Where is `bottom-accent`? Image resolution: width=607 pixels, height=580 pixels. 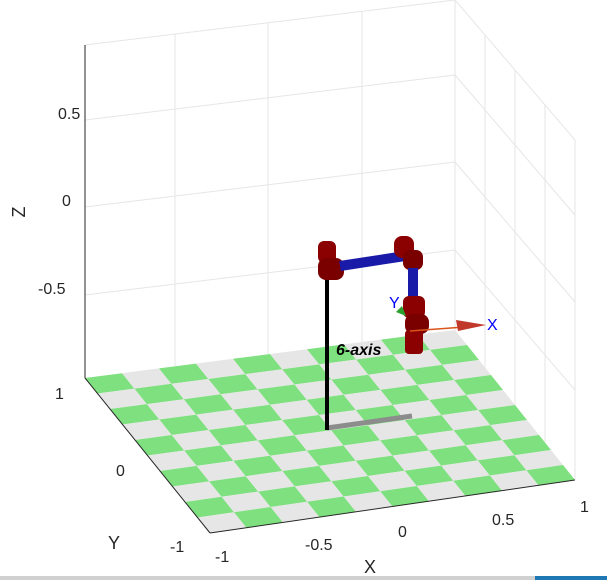
bottom-accent is located at coordinates (571, 578).